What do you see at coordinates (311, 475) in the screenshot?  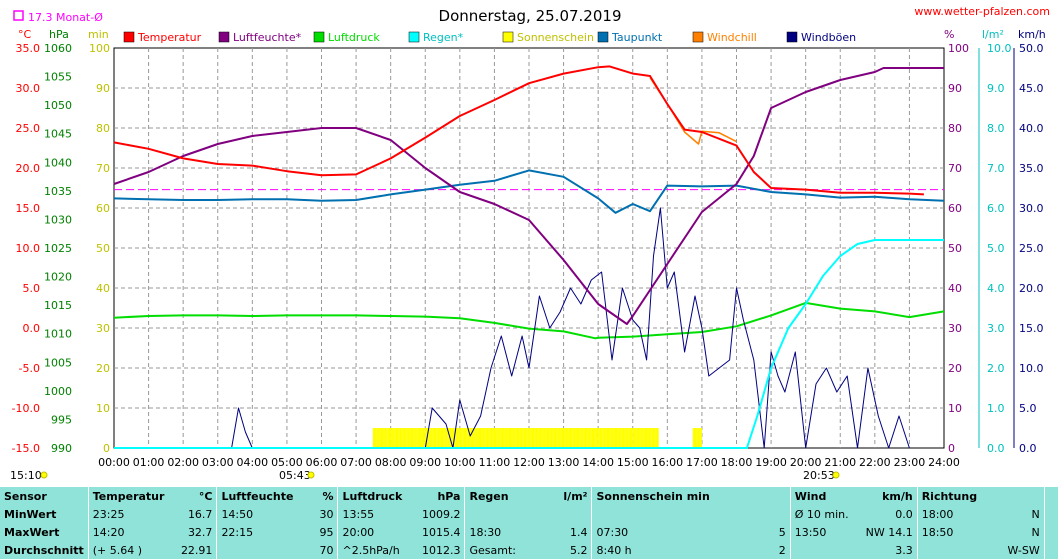 I see `sunrise-icon` at bounding box center [311, 475].